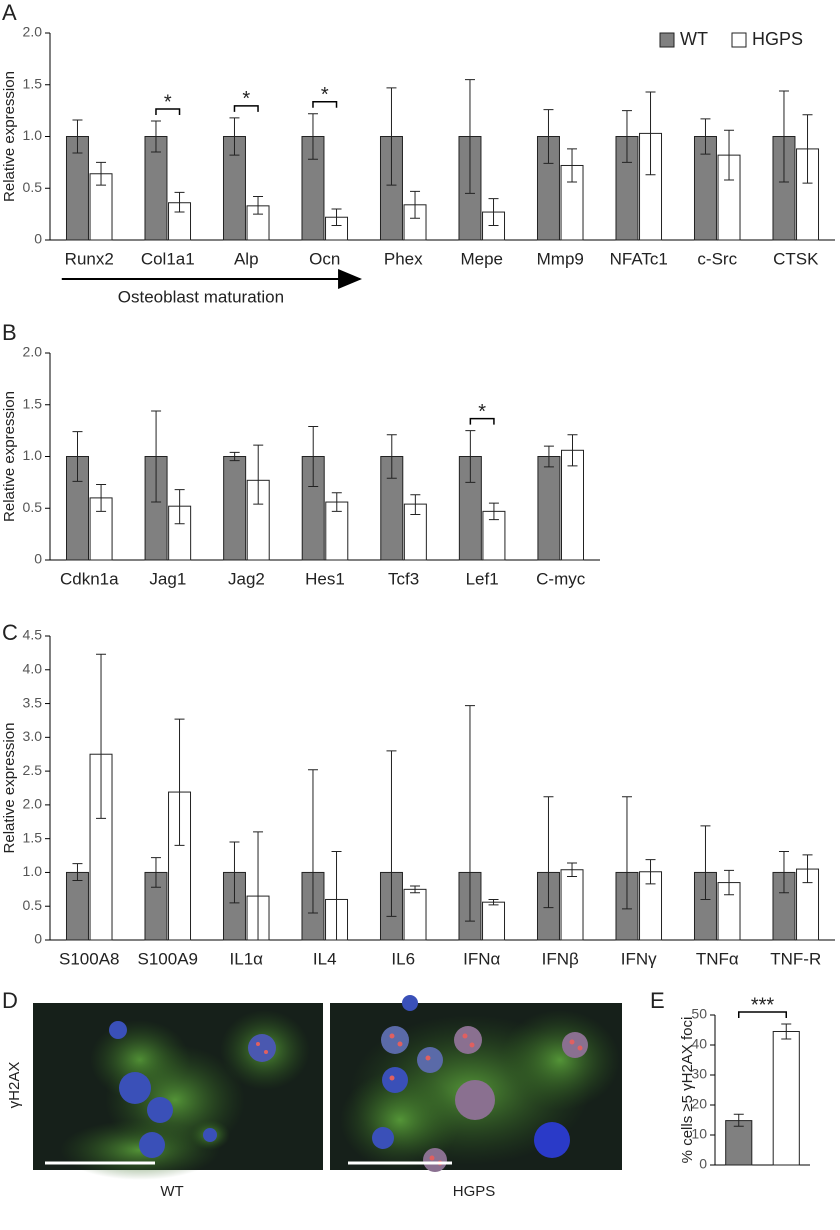 This screenshot has width=840, height=1230. Describe the element at coordinates (89, 258) in the screenshot. I see `x-tick-label: Runx2` at that location.